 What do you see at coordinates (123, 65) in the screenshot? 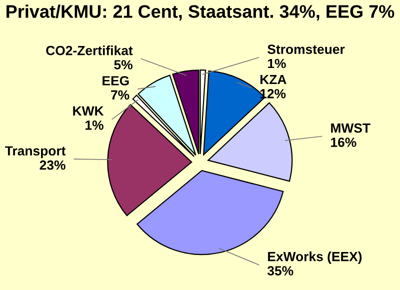
I see `data-label: 5%` at bounding box center [123, 65].